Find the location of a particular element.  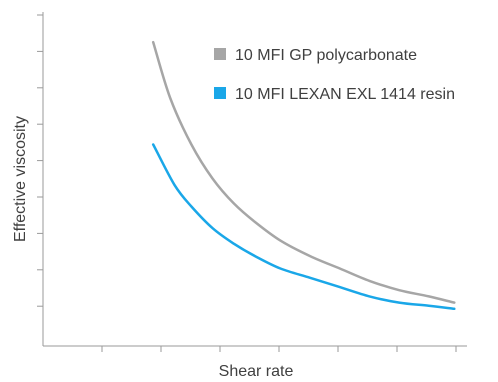

y-axis is located at coordinates (40, 179).